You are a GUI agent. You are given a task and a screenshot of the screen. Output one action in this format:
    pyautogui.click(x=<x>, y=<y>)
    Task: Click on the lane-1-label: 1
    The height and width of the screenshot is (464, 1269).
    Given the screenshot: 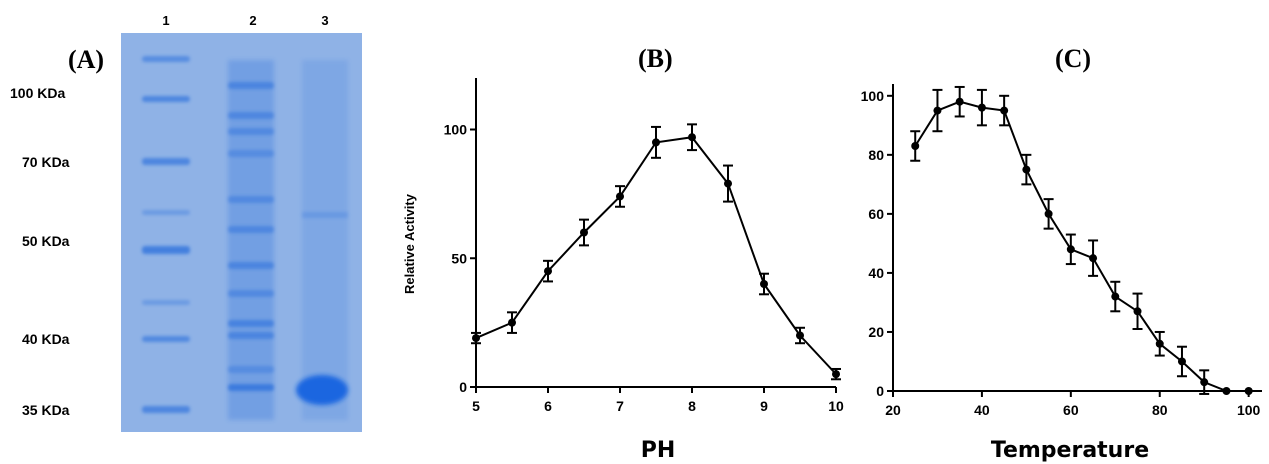 What is the action you would take?
    pyautogui.click(x=165, y=20)
    